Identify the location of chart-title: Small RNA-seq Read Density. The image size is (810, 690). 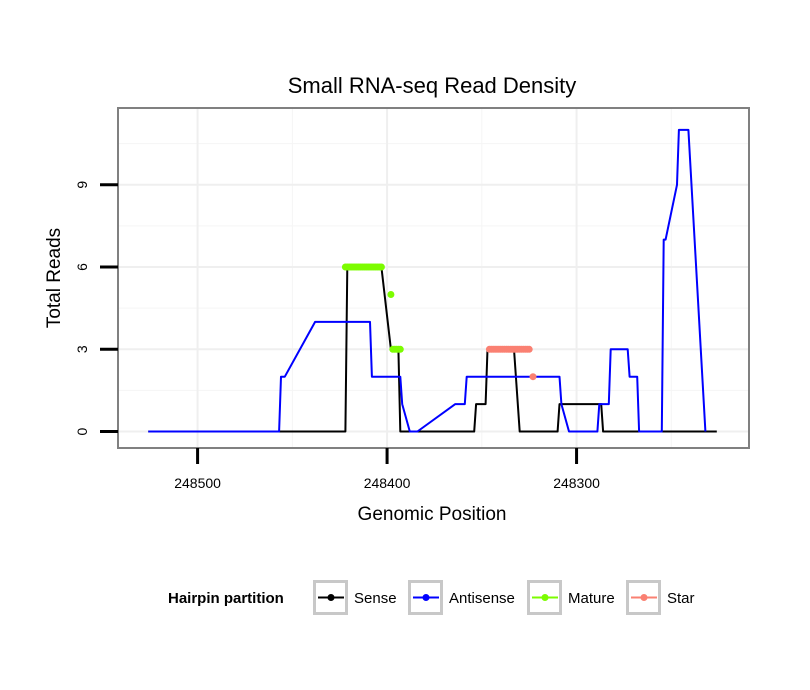
(432, 85).